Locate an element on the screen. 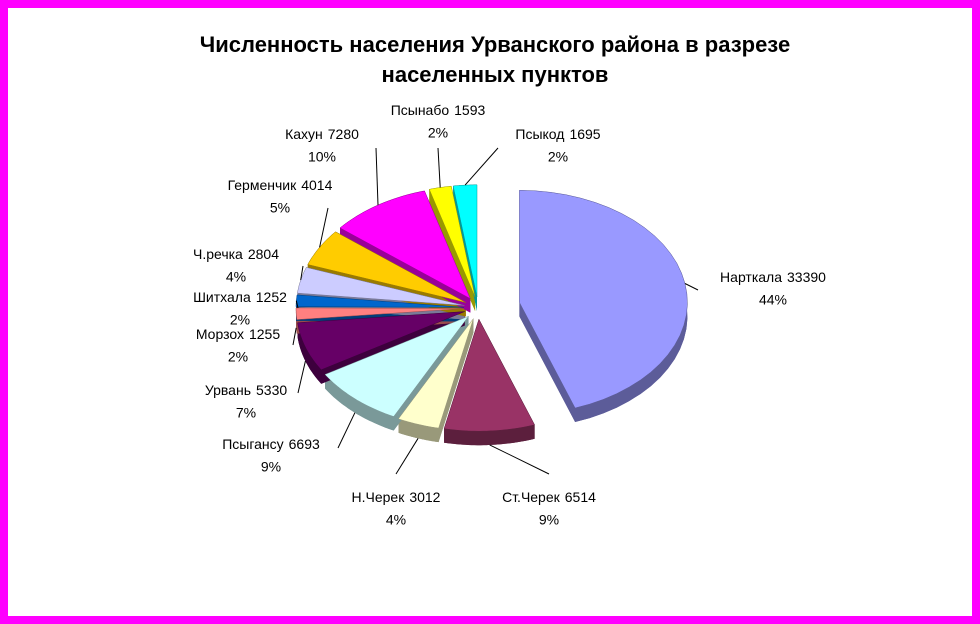 The width and height of the screenshot is (980, 624). data-label: Морзох 1255 is located at coordinates (238, 334).